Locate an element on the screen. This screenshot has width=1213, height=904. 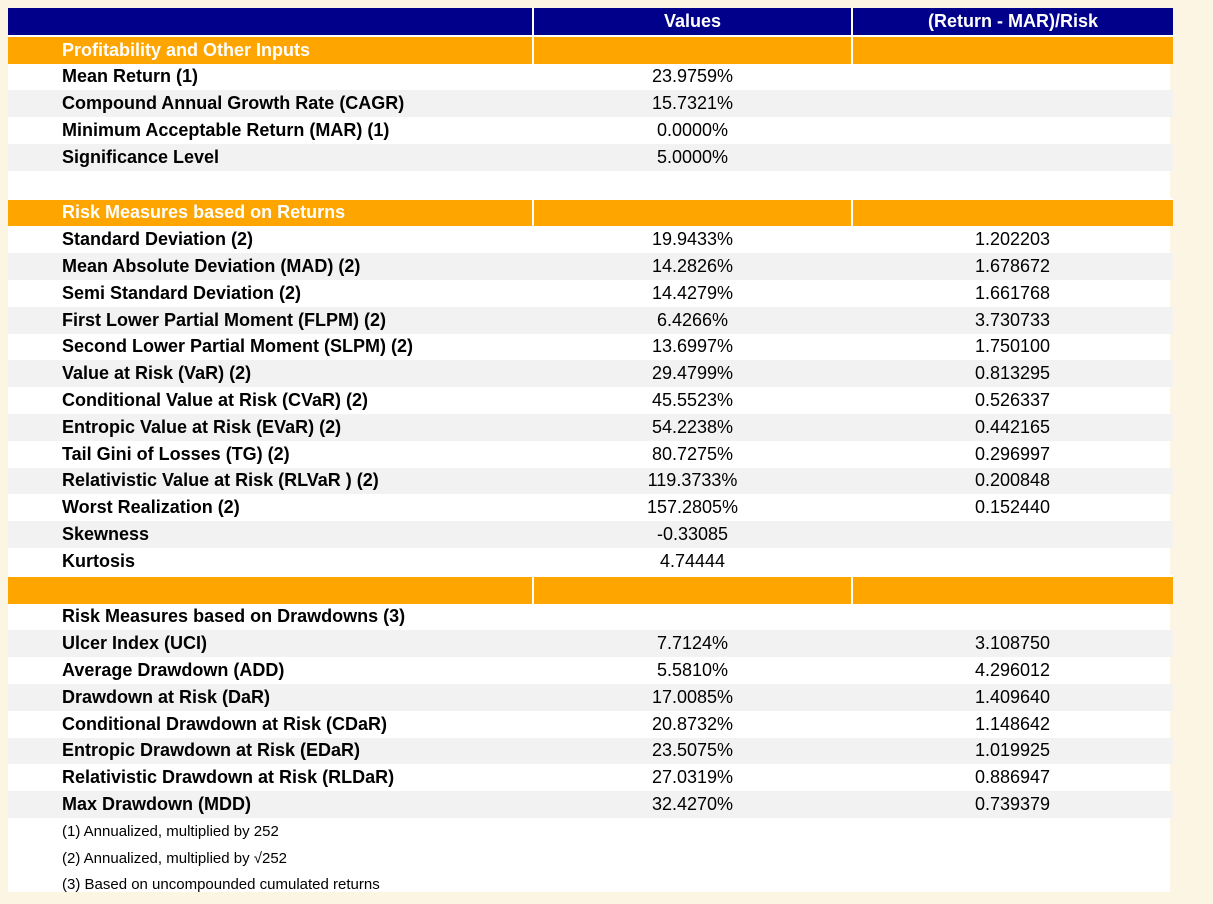
table-cell: 23.9759% is located at coordinates (692, 76).